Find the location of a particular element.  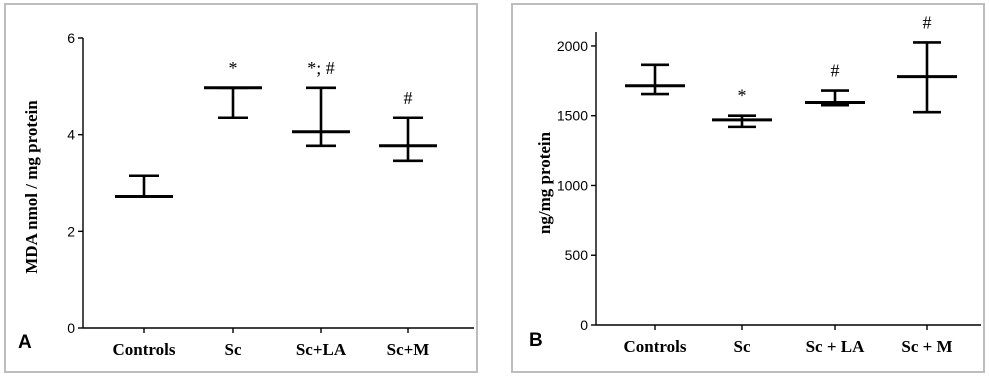

y-tick-label: 500 is located at coordinates (577, 255).